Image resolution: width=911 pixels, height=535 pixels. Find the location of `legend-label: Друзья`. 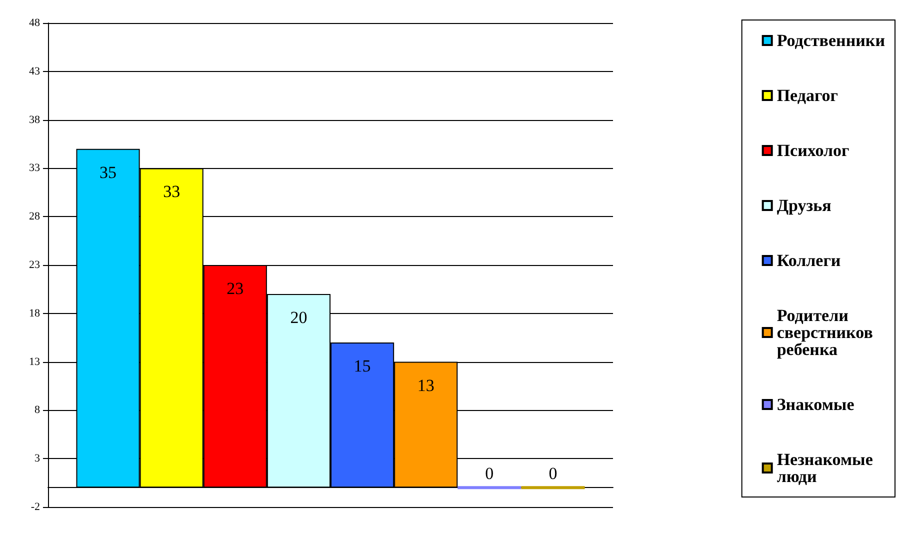

legend-label: Друзья is located at coordinates (804, 205).